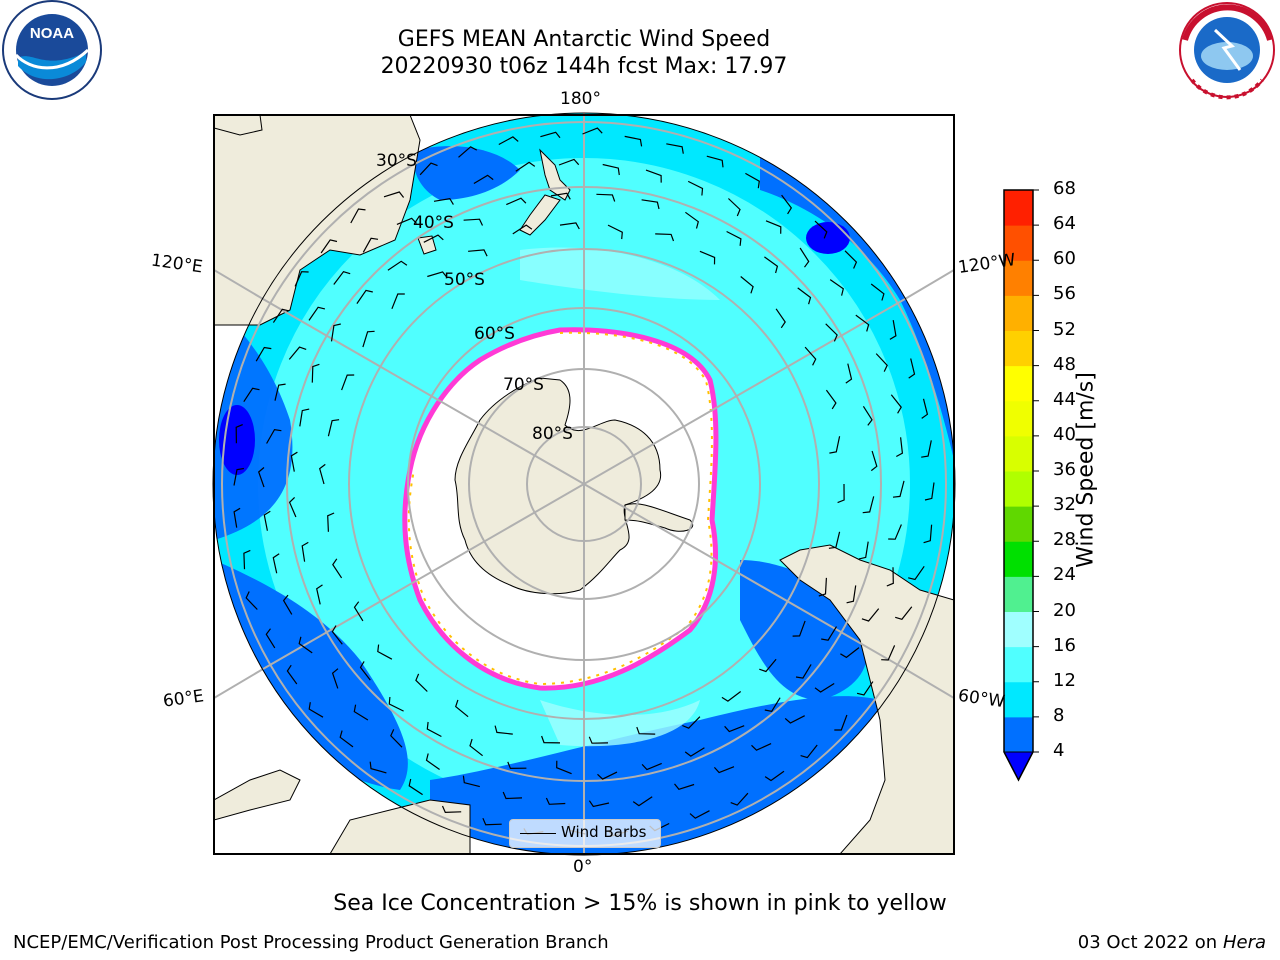 The image size is (1280, 960). I want to click on colorbar-tick-label: 56, so click(1064, 294).